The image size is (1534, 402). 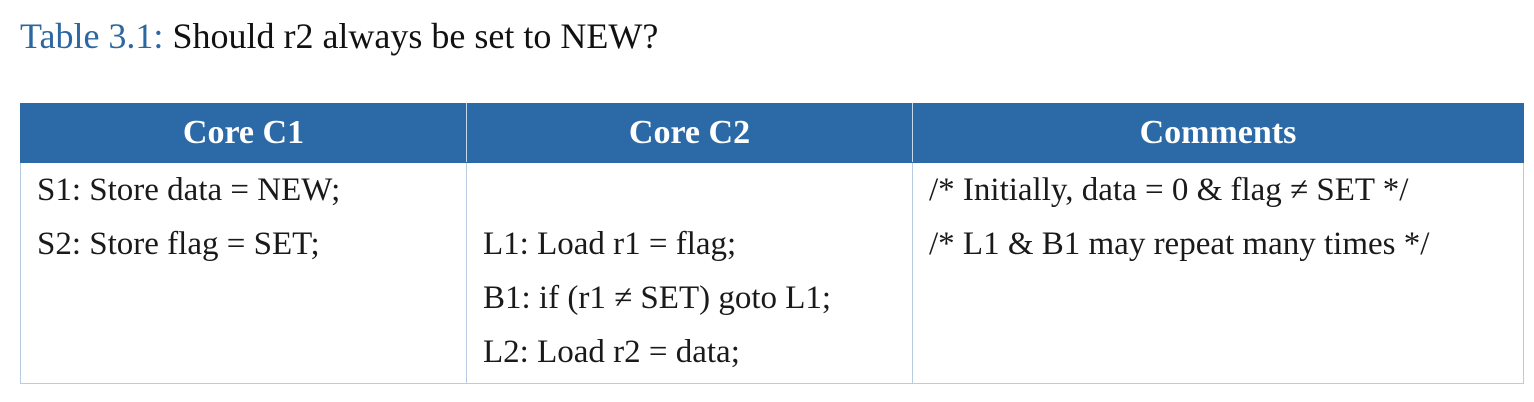 What do you see at coordinates (657, 298) in the screenshot?
I see `code-line: B1: if (r1 ≠ SET) goto L1;` at bounding box center [657, 298].